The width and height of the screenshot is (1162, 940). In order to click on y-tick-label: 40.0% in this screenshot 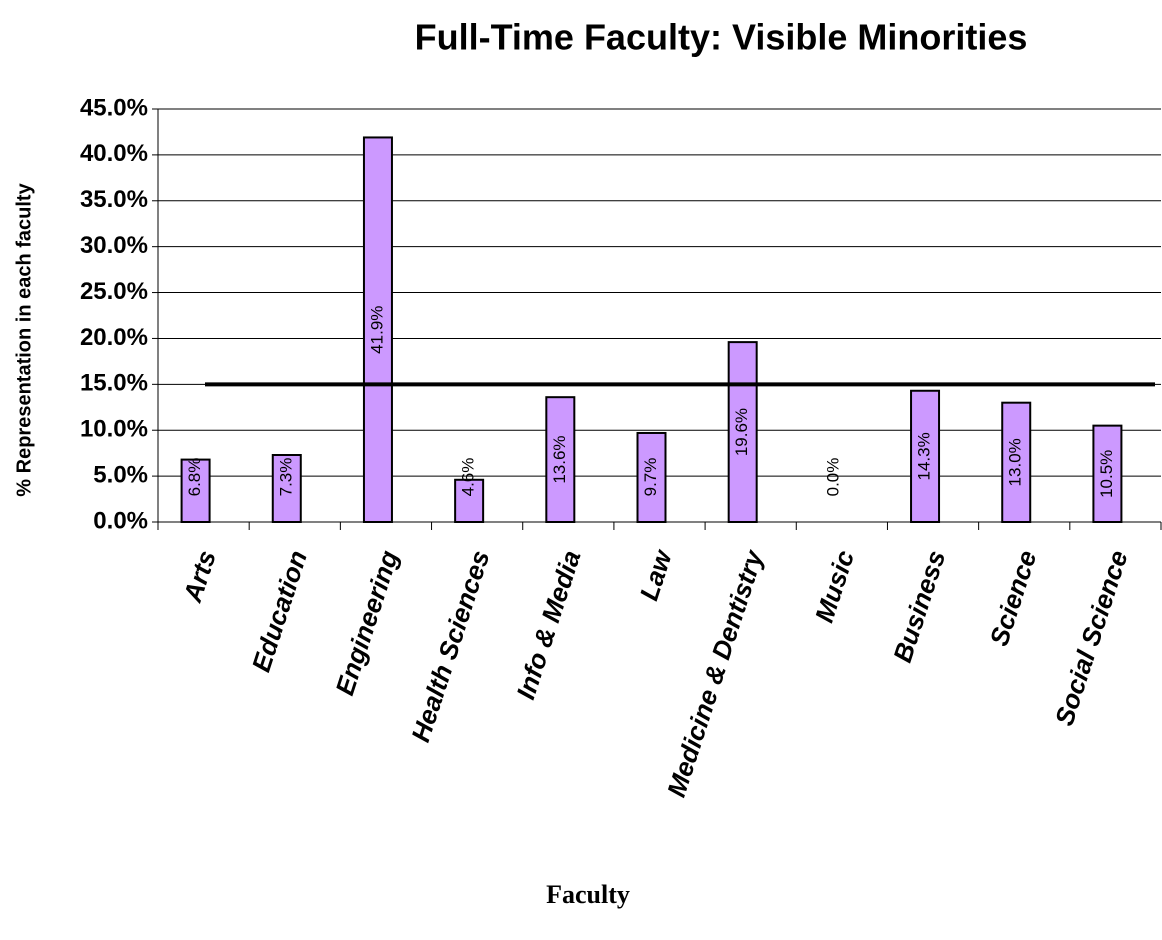, I will do `click(114, 153)`.